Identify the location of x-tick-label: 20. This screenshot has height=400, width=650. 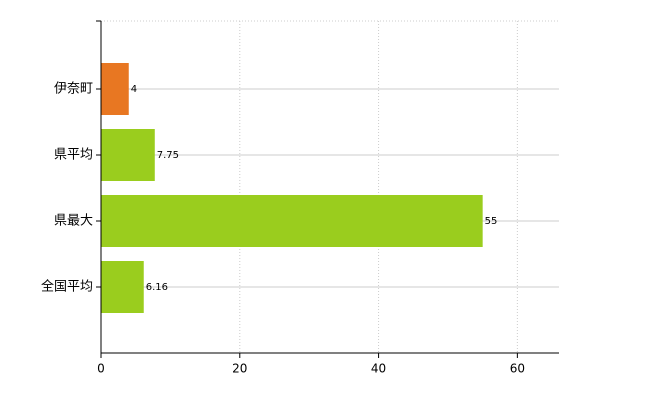
(239, 369).